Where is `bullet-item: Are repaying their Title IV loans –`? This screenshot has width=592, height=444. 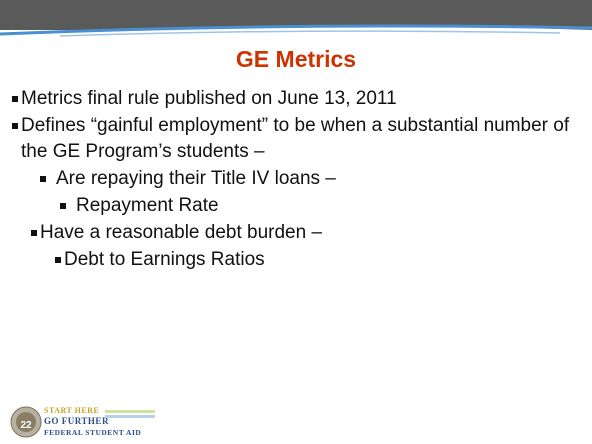
bullet-item: Are repaying their Title IV loans – is located at coordinates (303, 179).